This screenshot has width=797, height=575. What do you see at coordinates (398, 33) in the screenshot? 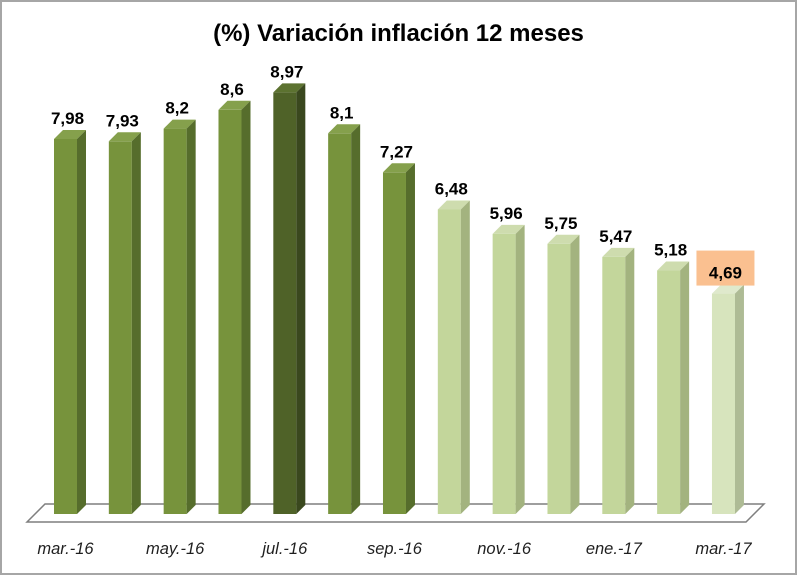
I see `chart-title: (%) Variación inflación 12 meses` at bounding box center [398, 33].